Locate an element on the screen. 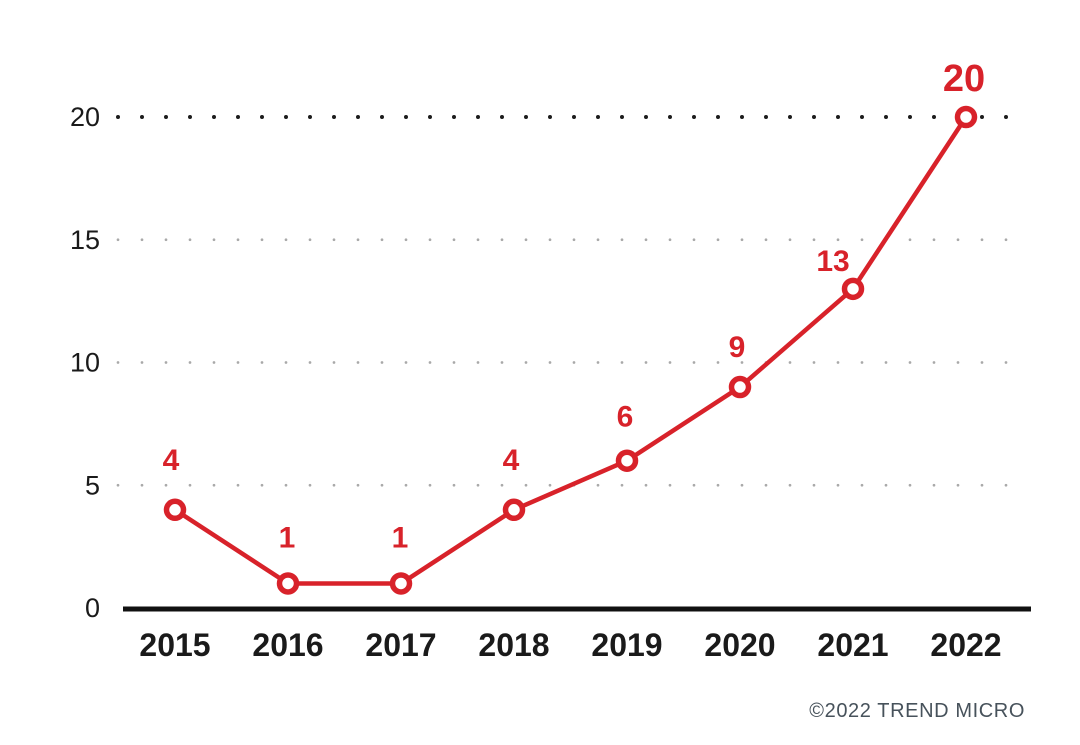 The width and height of the screenshot is (1080, 745). x-tick-label: 2017 is located at coordinates (400, 645).